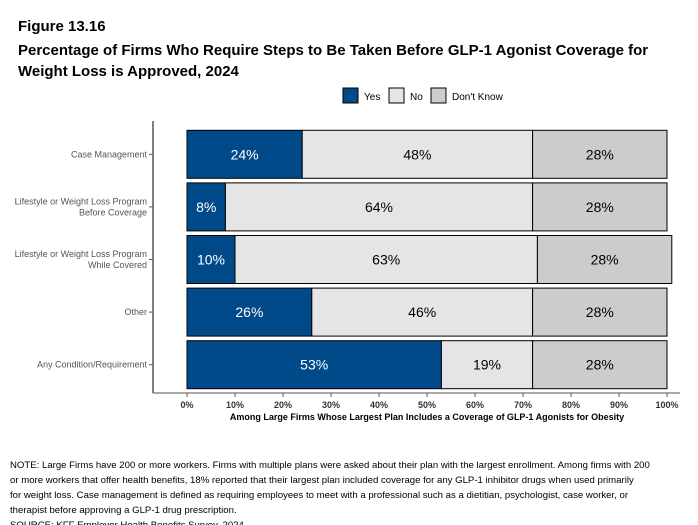 The width and height of the screenshot is (698, 525). What do you see at coordinates (523, 405) in the screenshot?
I see `x-tick-label: 70%` at bounding box center [523, 405].